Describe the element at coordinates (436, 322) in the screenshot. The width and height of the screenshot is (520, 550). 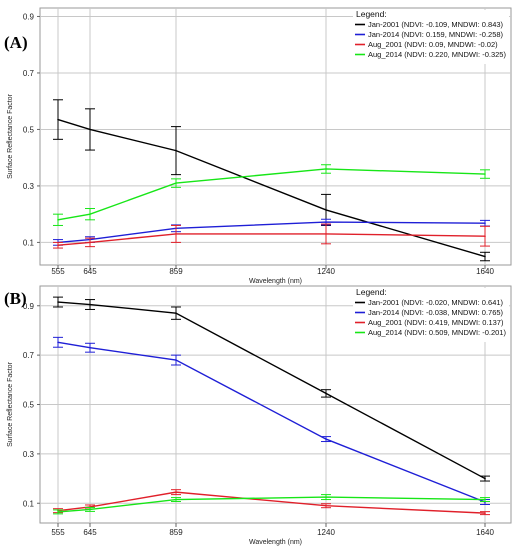
I see `legend-entry: Aug_2001 (NDVI: 0.419, MNDWI: 0.137)` at that location.